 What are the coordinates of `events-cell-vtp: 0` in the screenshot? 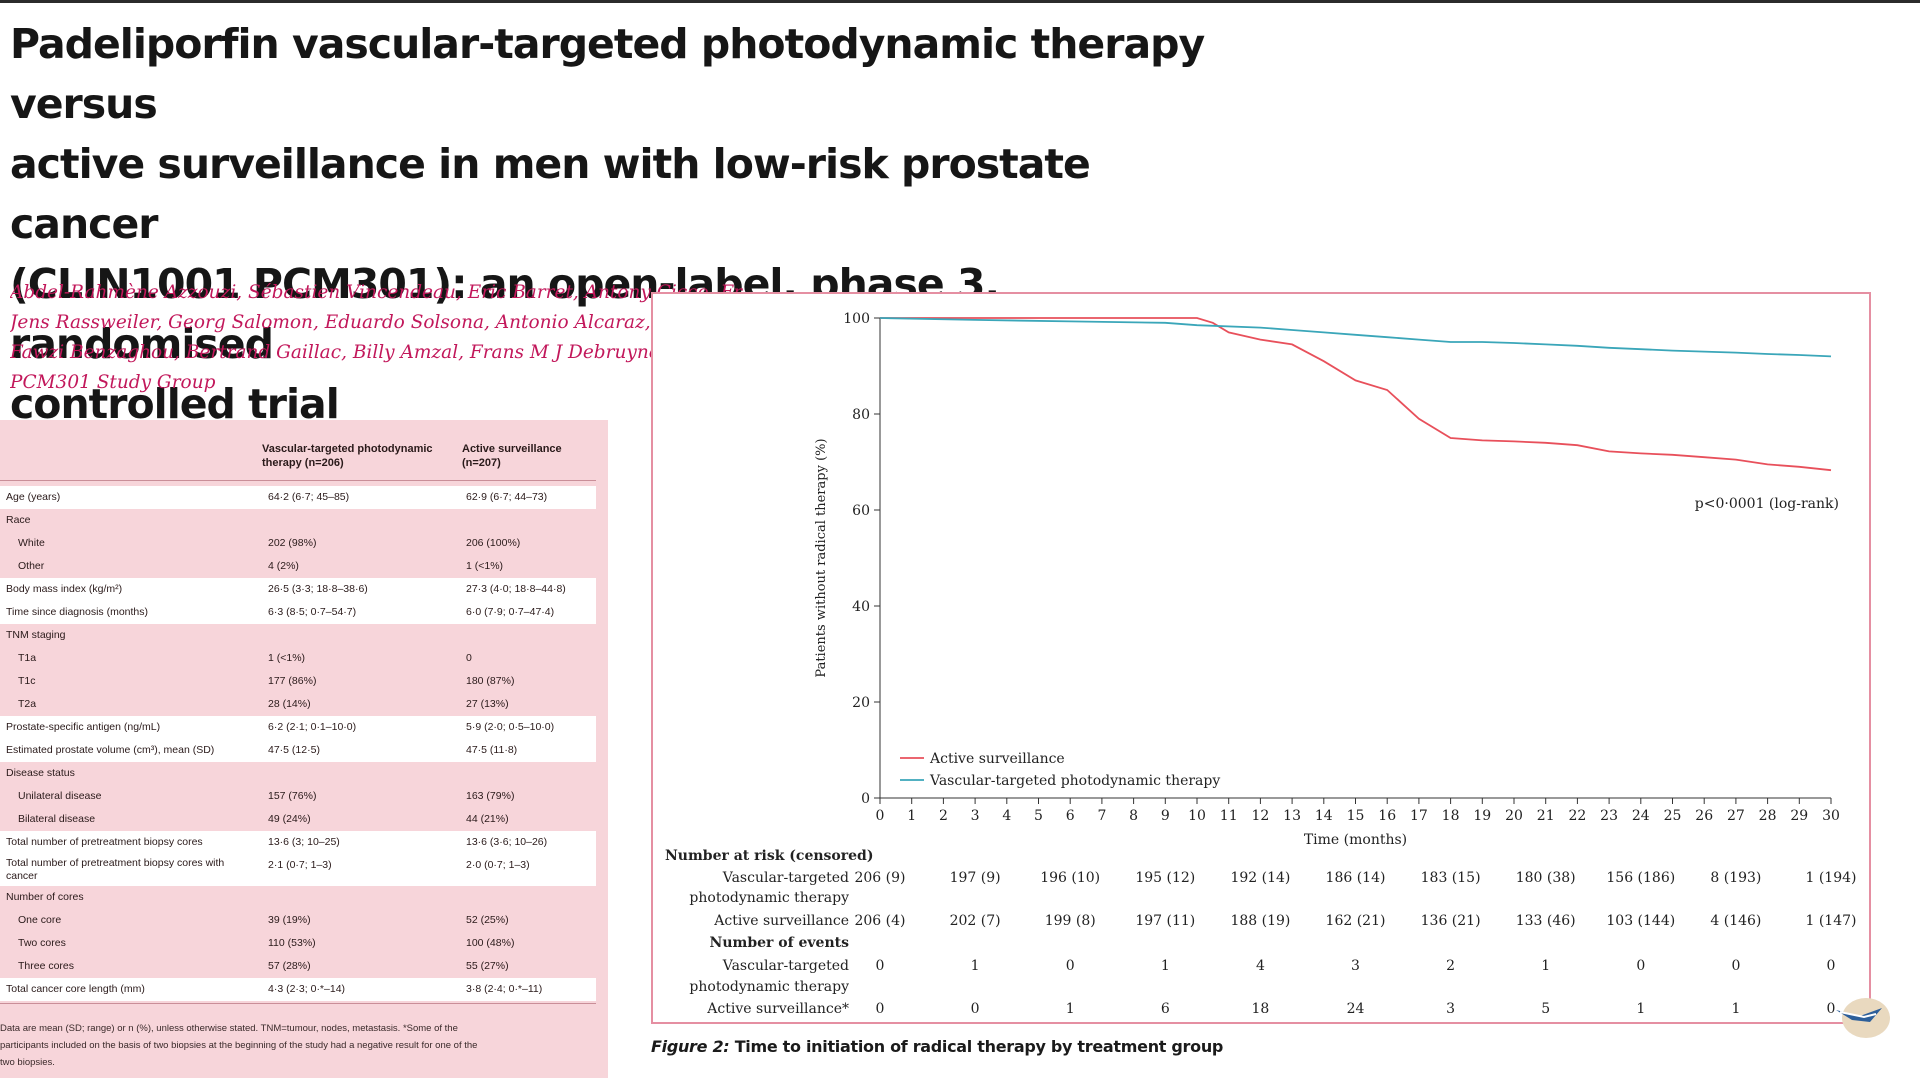 It's located at (1640, 966).